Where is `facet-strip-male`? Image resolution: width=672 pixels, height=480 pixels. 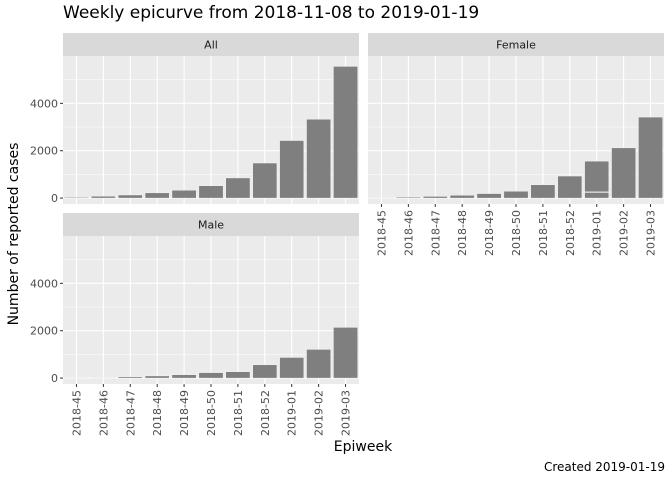 facet-strip-male is located at coordinates (211, 224).